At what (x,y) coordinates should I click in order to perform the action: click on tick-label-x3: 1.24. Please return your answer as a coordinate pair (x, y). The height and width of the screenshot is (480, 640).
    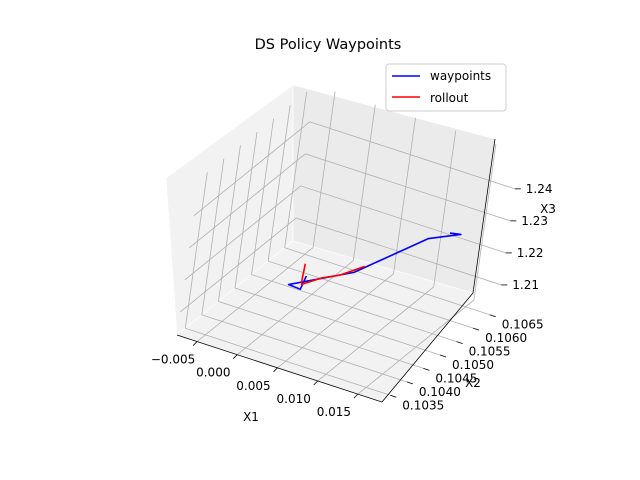
    Looking at the image, I should click on (539, 189).